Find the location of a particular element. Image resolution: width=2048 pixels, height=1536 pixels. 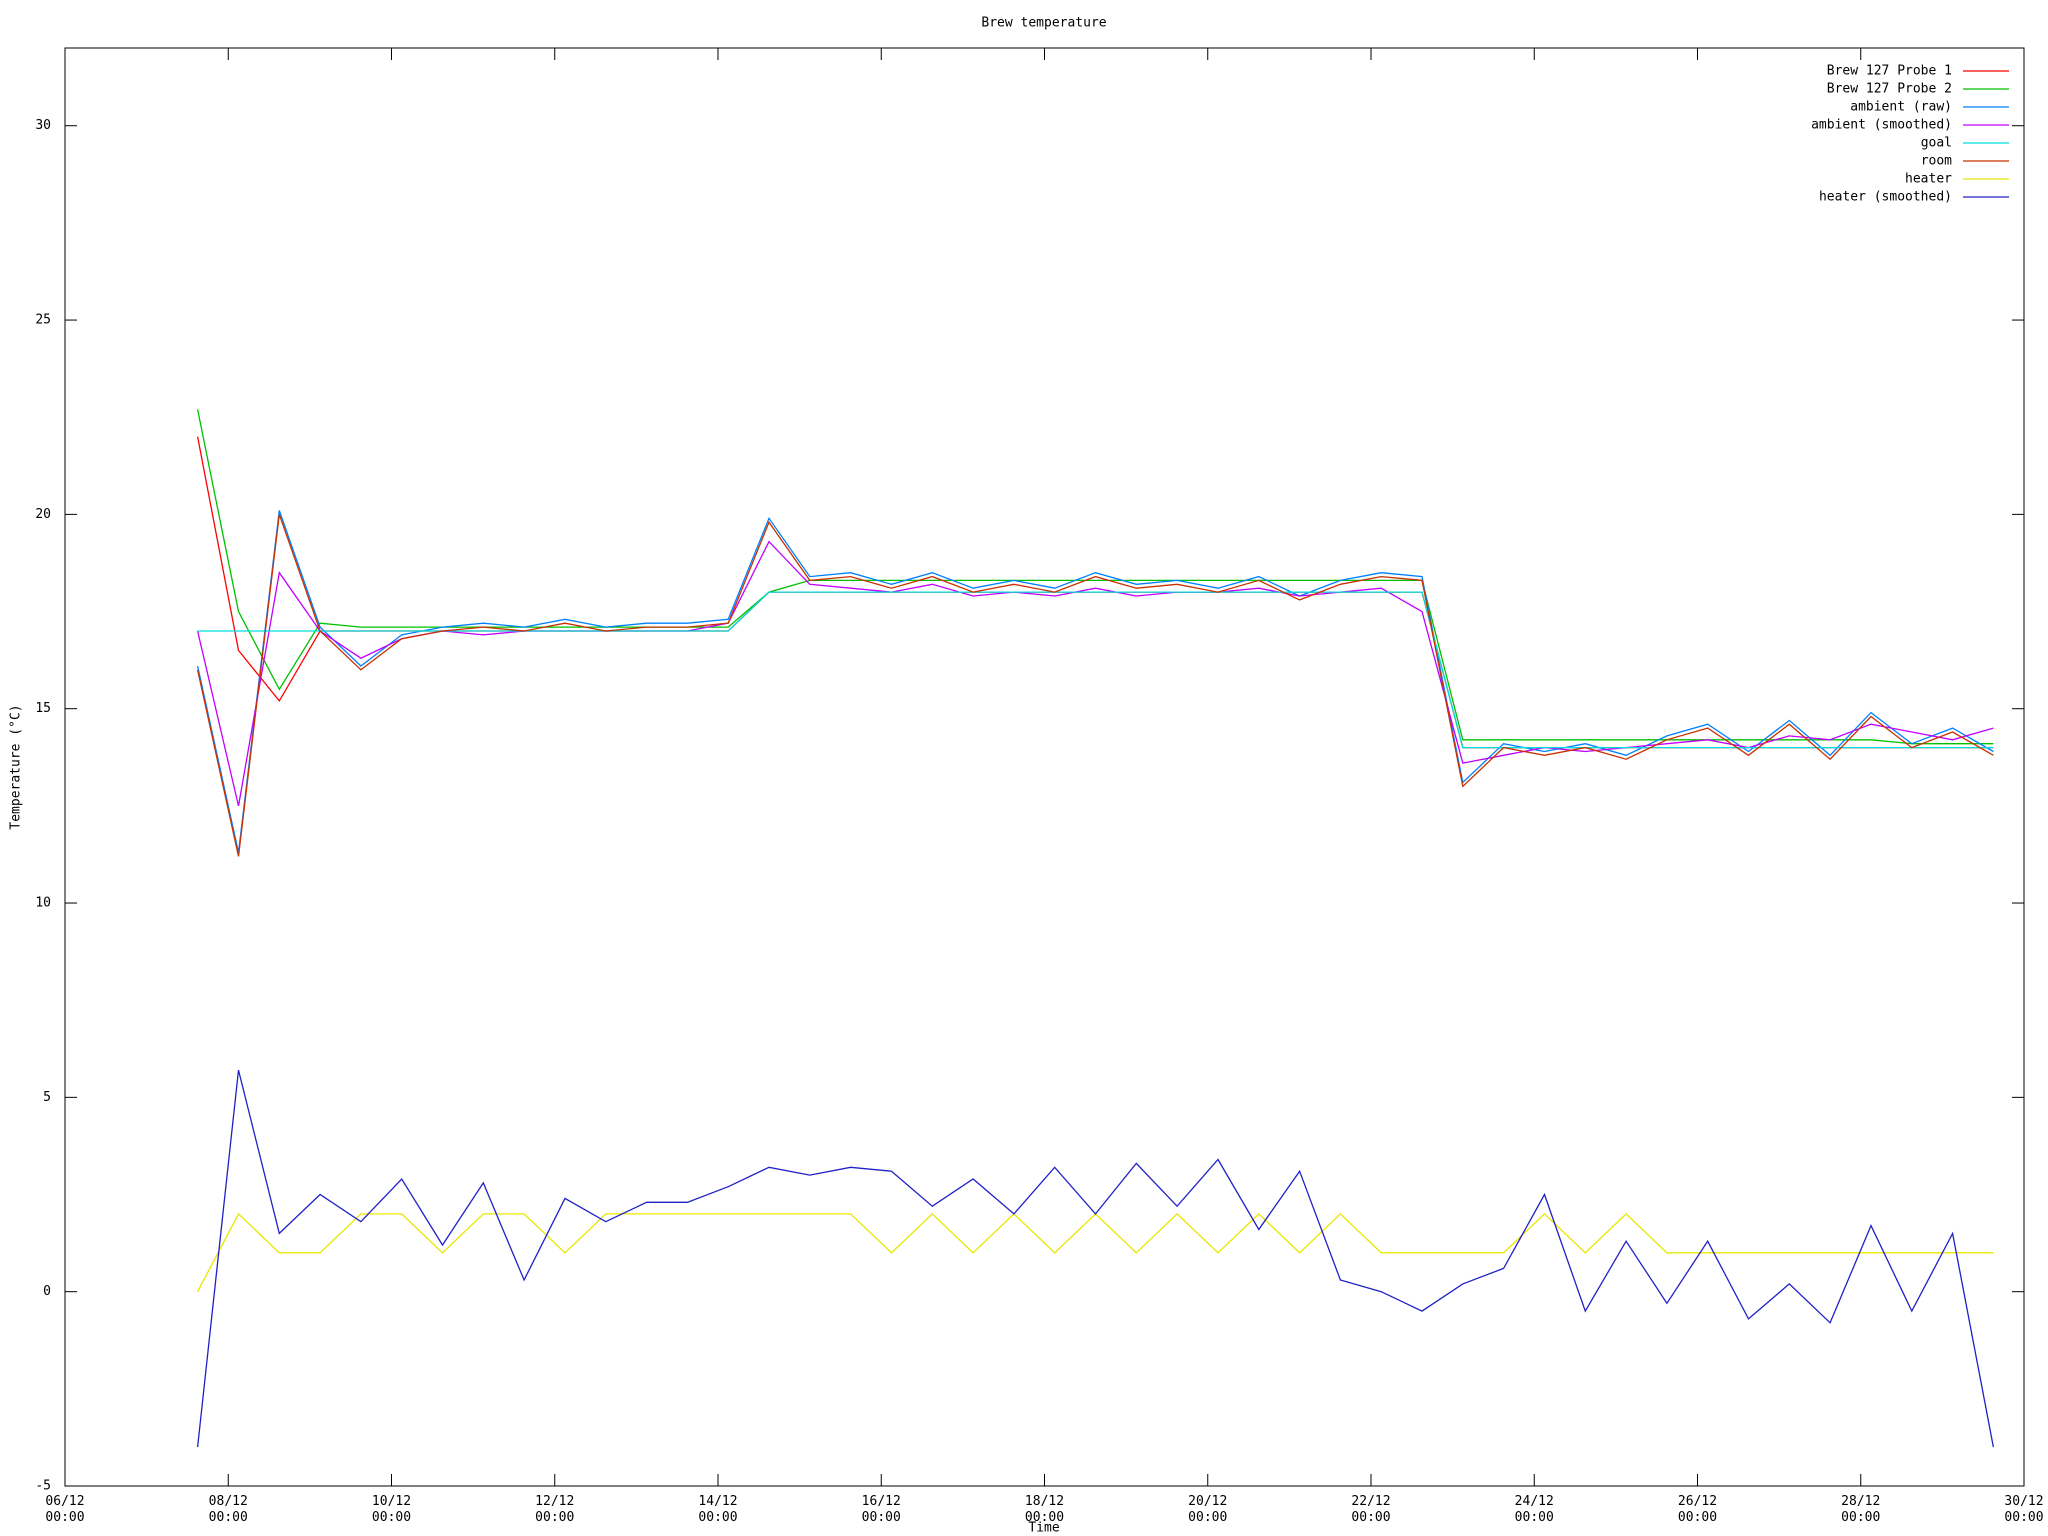

x-tick-label: 24/12 00:00 is located at coordinates (1534, 1509).